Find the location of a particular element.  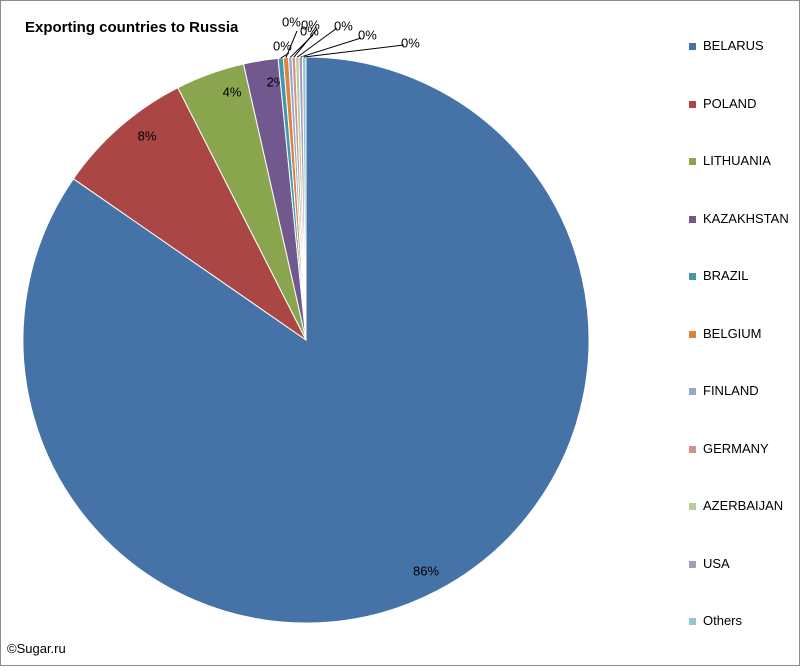

leader-line-belgium is located at coordinates (291, 44).